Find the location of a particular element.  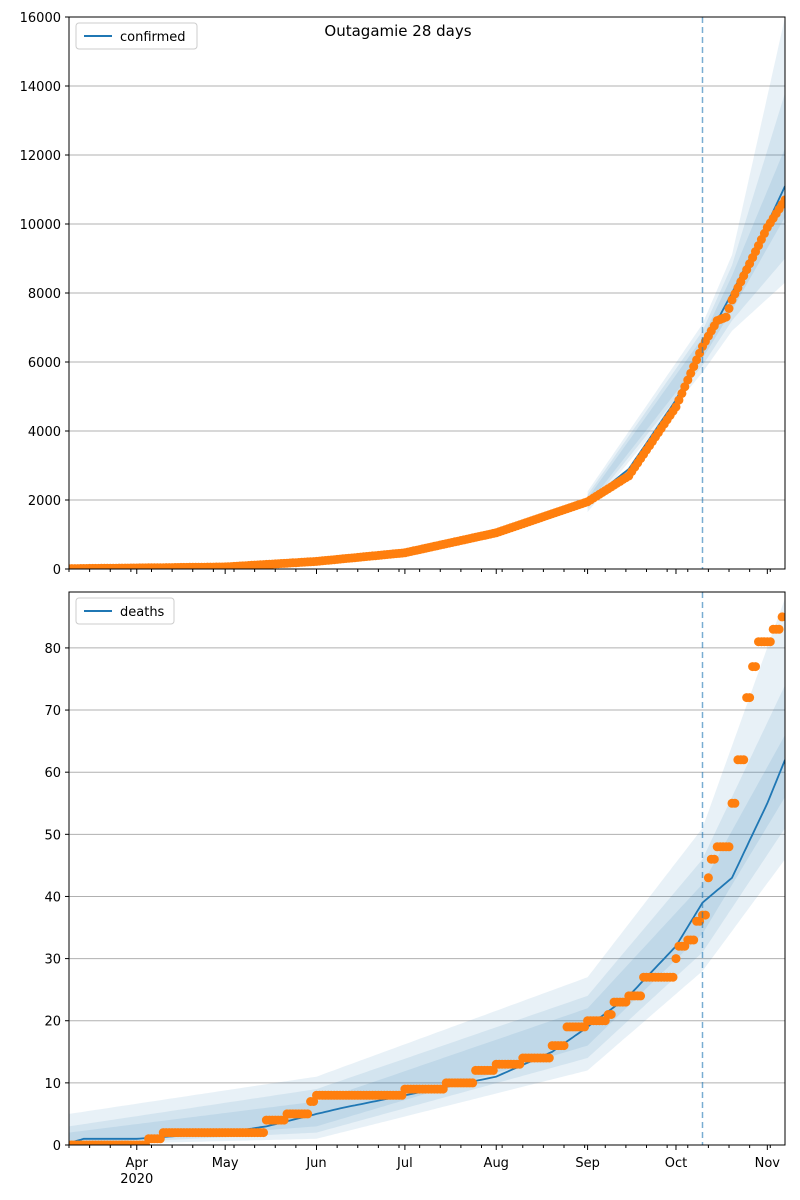

x-tick-label: Jun is located at coordinates (315, 1163).